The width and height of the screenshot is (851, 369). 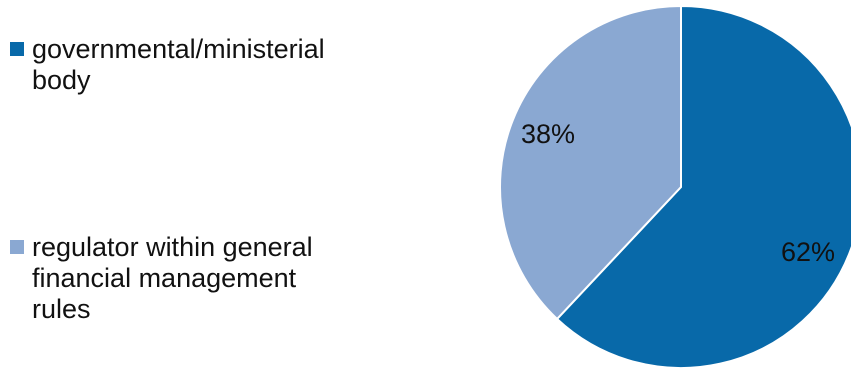 I want to click on legend-label-governmental: governmental/ministerial body, so click(x=178, y=64).